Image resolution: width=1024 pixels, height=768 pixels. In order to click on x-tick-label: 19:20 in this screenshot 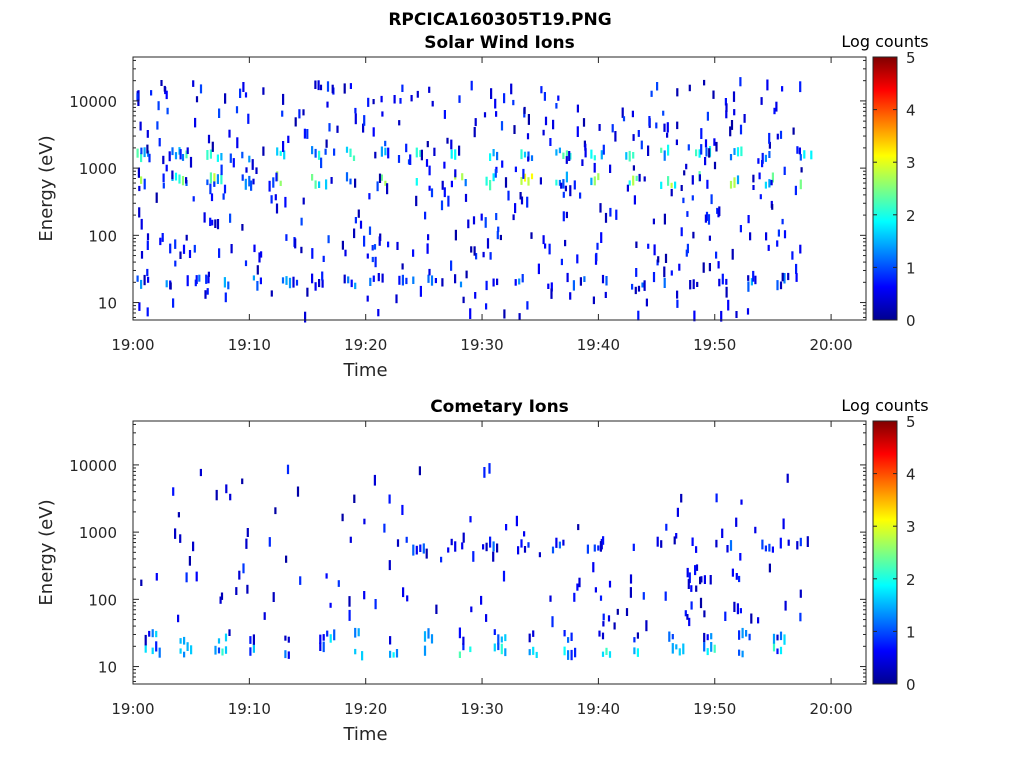, I will do `click(365, 345)`.